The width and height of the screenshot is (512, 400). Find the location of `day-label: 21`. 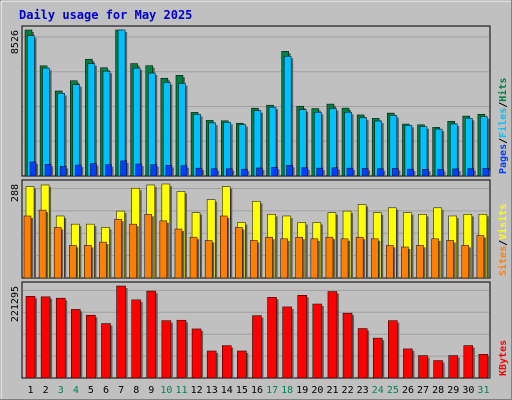

day-label: 21 is located at coordinates (332, 390).